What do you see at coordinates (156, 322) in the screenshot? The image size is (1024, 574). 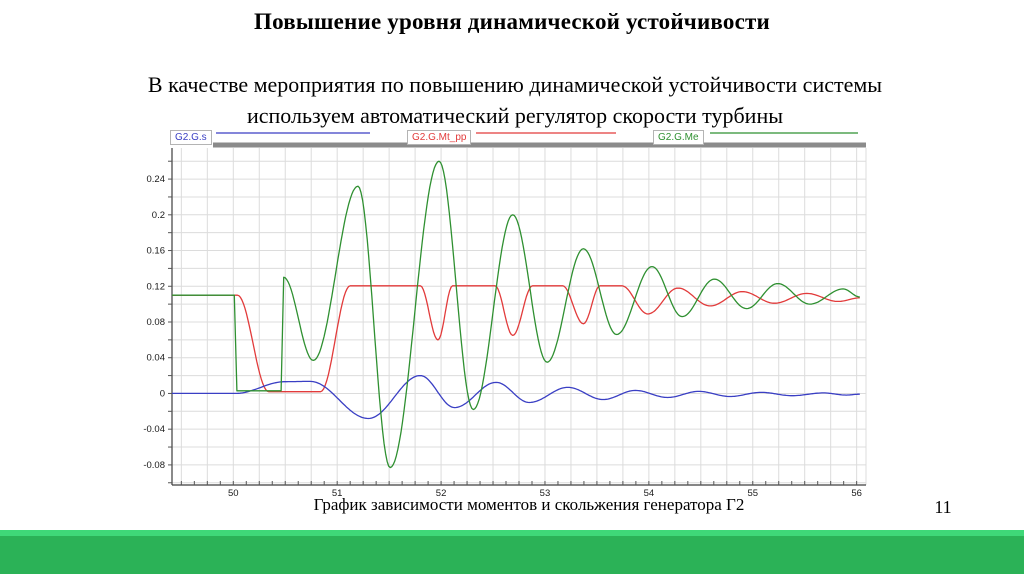 I see `y-tick-label: 0.08` at bounding box center [156, 322].